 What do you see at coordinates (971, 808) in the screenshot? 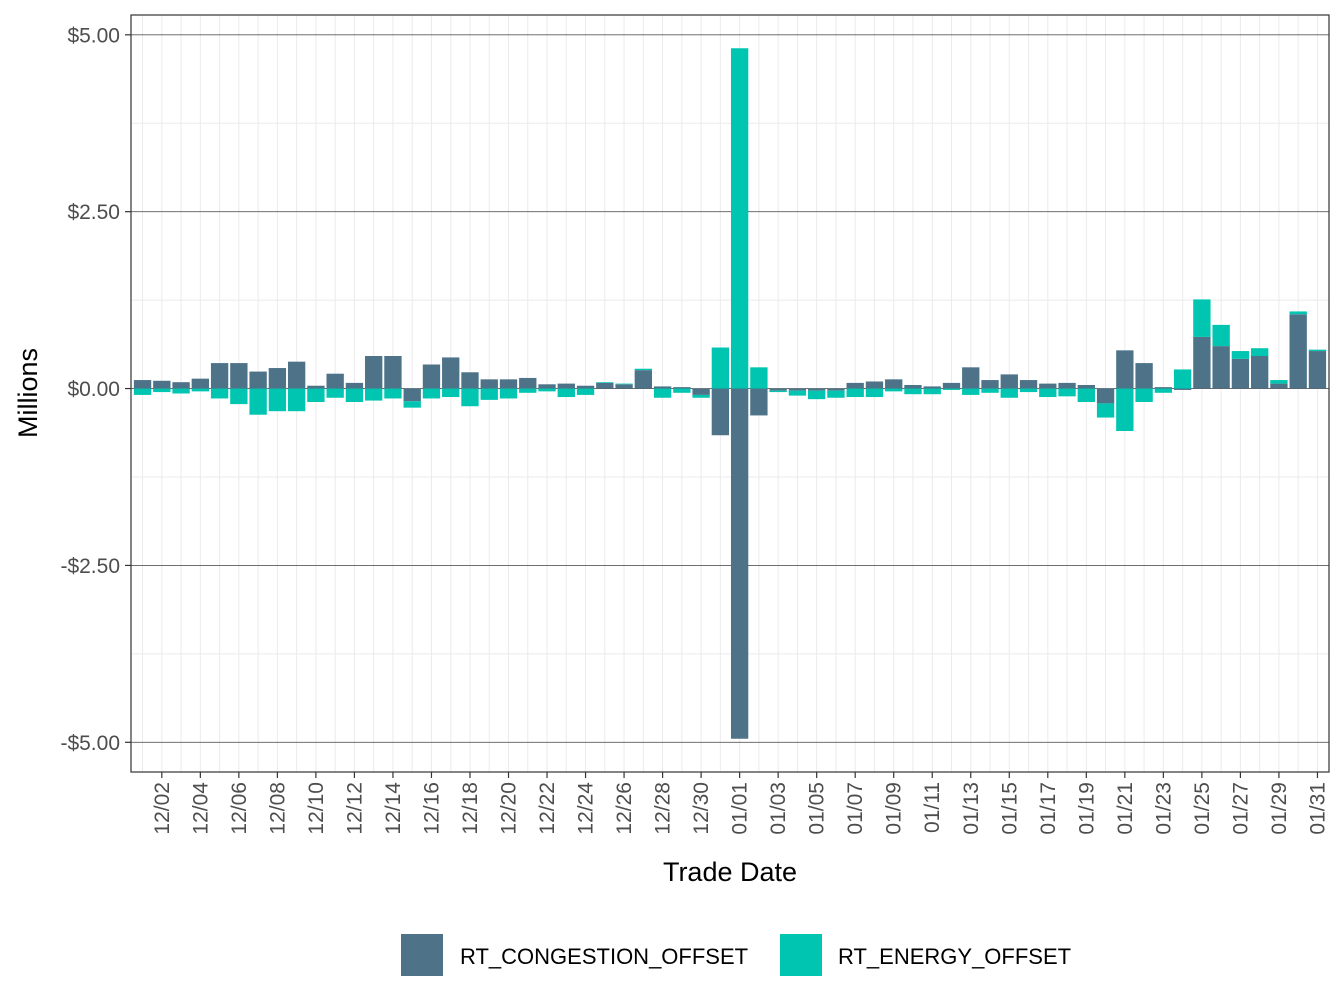
I see `x-tick-label: 01/13` at bounding box center [971, 808].